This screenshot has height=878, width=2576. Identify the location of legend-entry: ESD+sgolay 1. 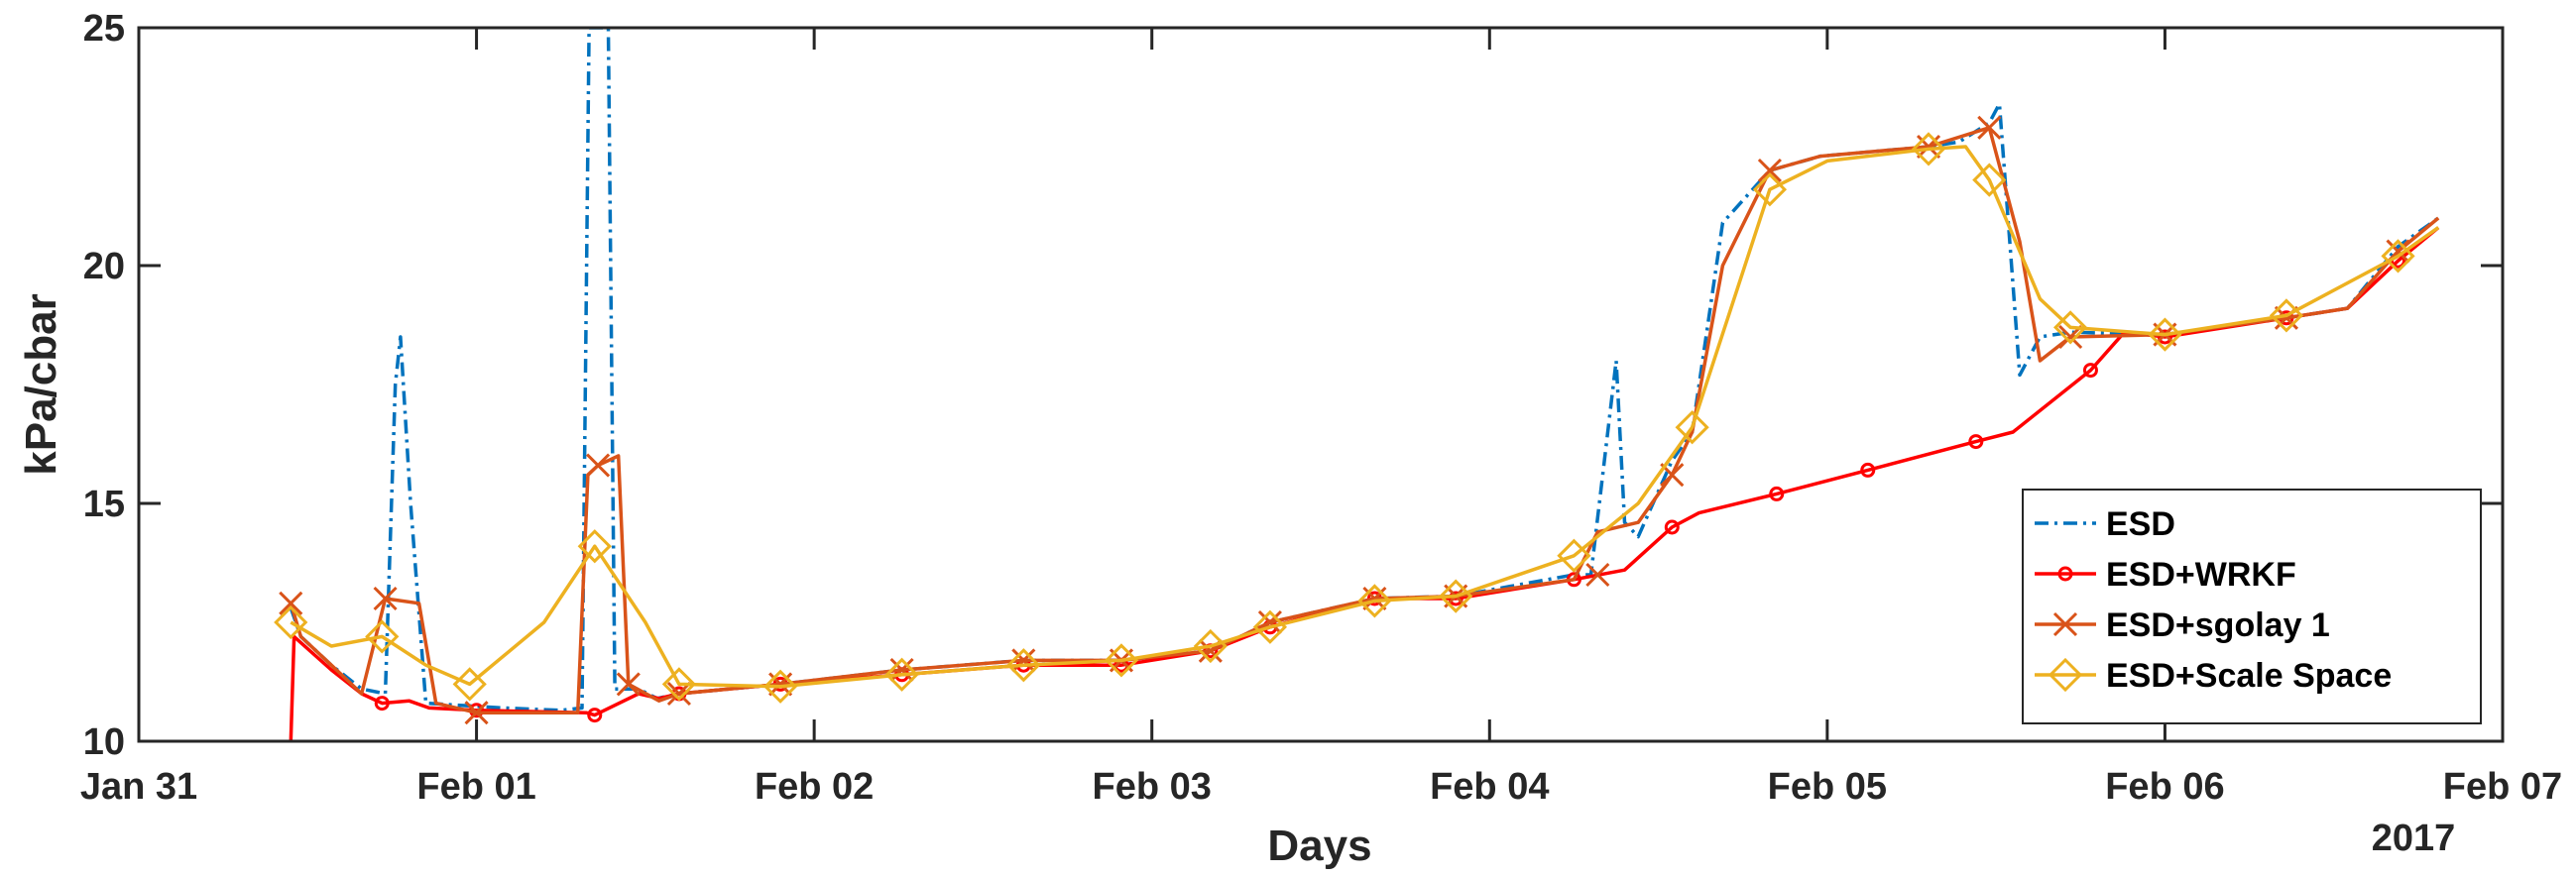
(2182, 625).